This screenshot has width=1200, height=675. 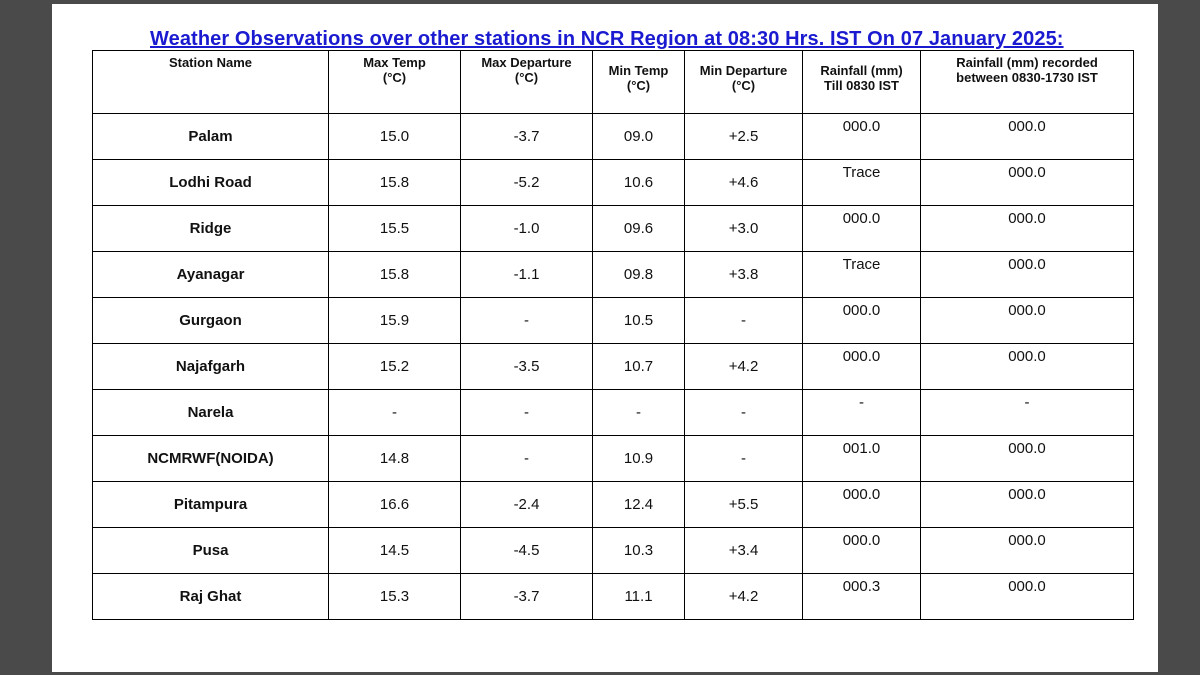 I want to click on table-row: NCMRWF(NOIDA) 14.8-10.9-001.0 000.0, so click(x=613, y=458).